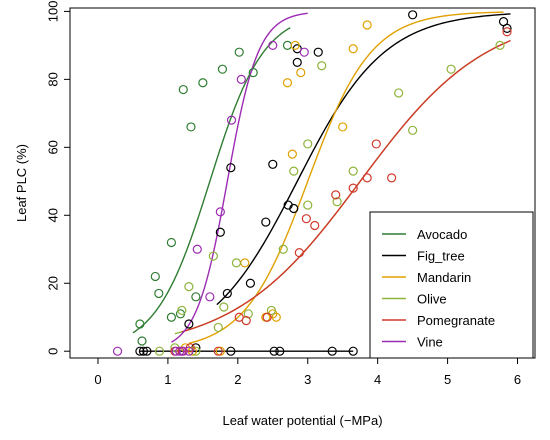 This screenshot has width=550, height=440. What do you see at coordinates (447, 379) in the screenshot?
I see `x-tick-label: 5` at bounding box center [447, 379].